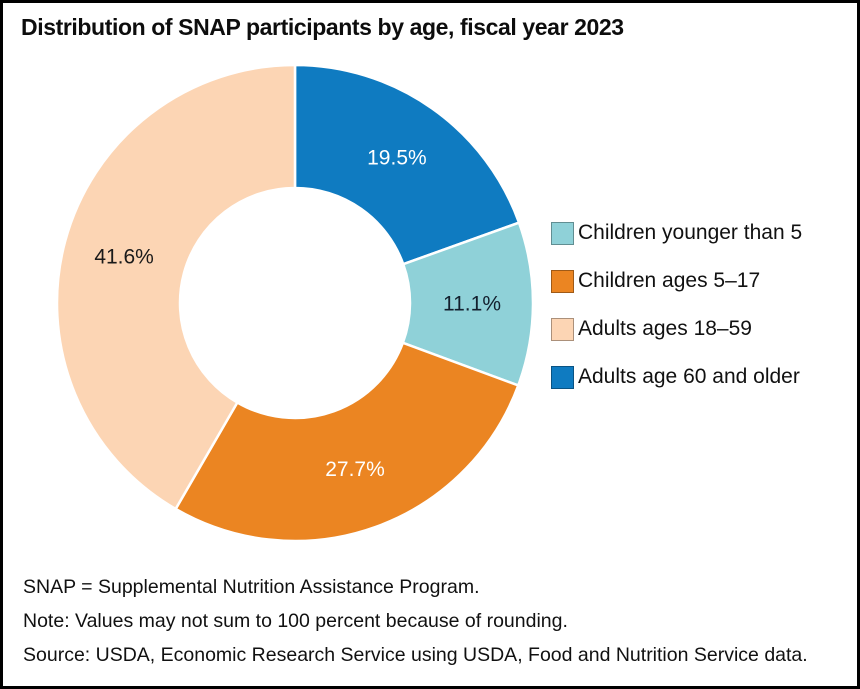 The image size is (860, 689). Describe the element at coordinates (689, 376) in the screenshot. I see `legend-label: Adults age 60 and older` at that location.